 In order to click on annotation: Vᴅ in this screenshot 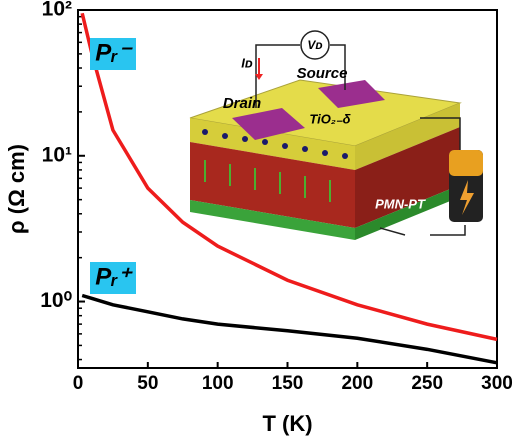, I will do `click(314, 45)`.